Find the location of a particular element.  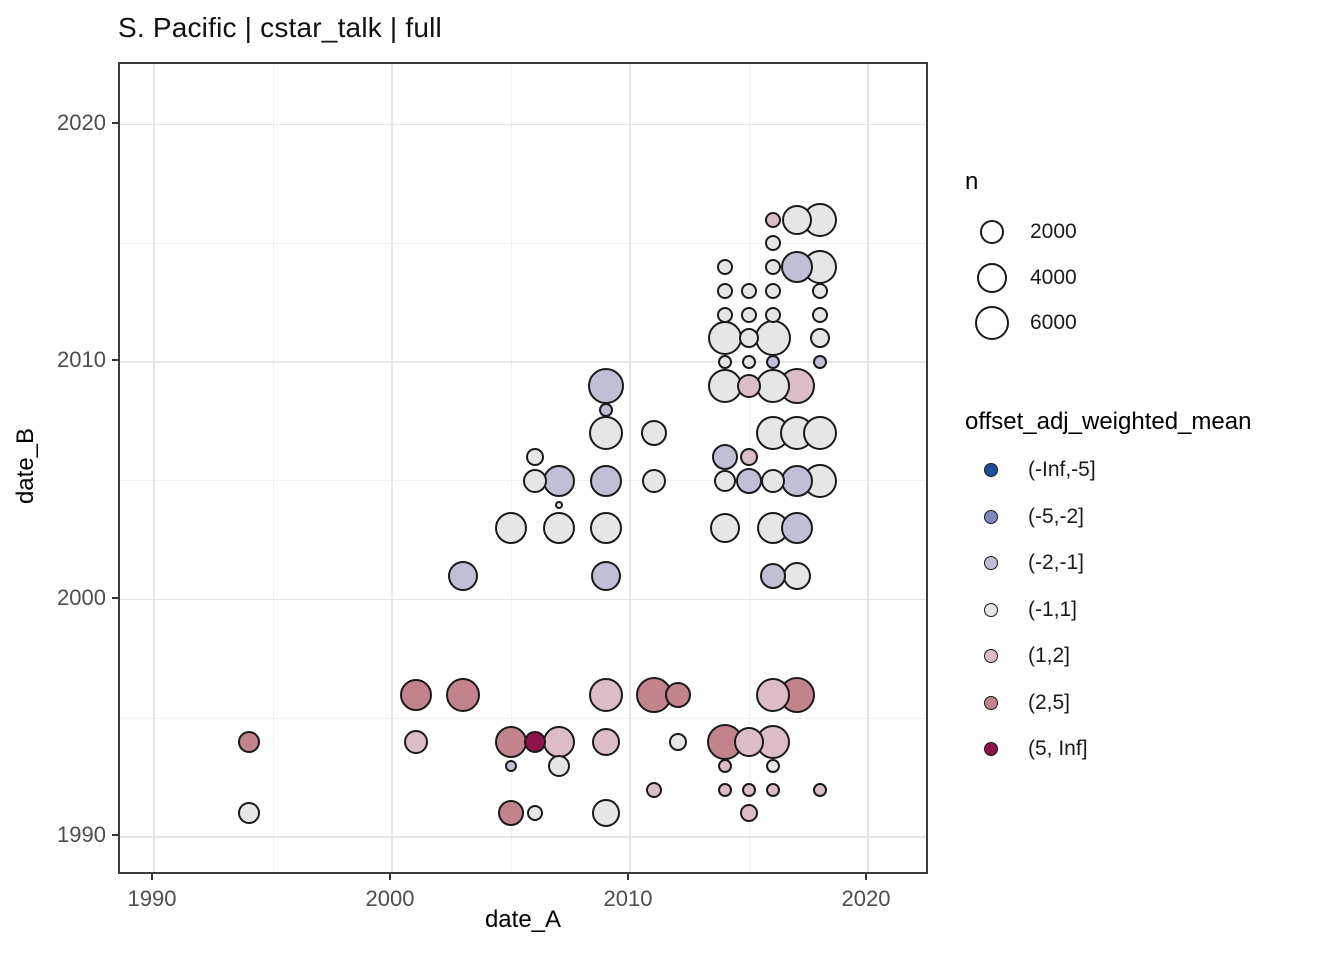

x-tick-label: 1990 is located at coordinates (152, 898).